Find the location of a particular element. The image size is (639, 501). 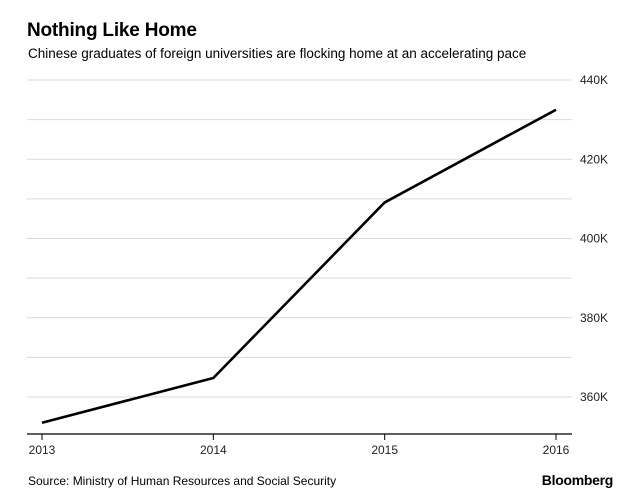

y-tick-label: 380K is located at coordinates (594, 318).